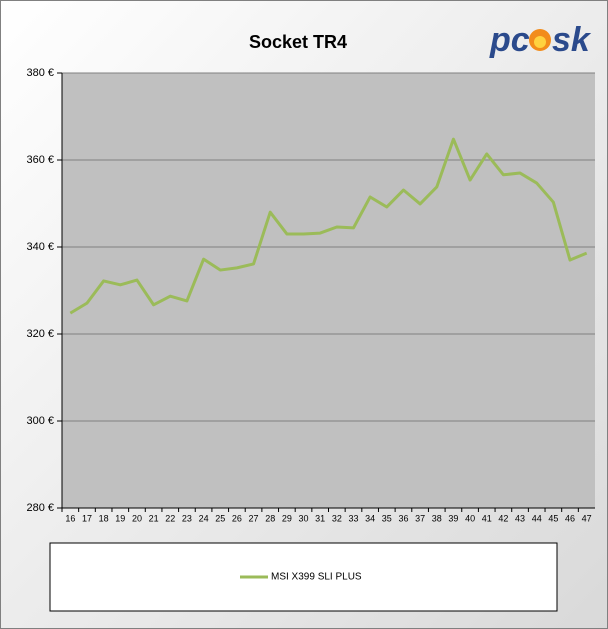 The width and height of the screenshot is (608, 629). I want to click on x-tick-label: 26, so click(237, 518).